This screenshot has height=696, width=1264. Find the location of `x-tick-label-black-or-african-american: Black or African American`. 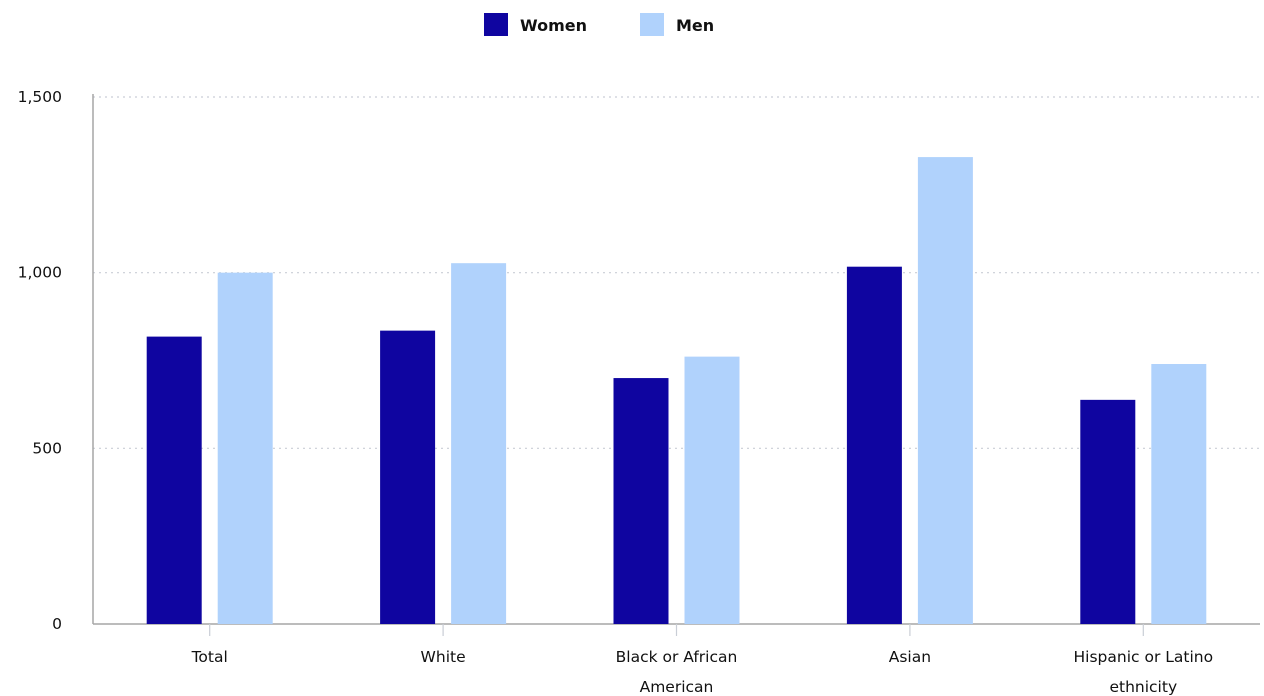

x-tick-label-black-or-african-american: Black or African American is located at coordinates (677, 672).